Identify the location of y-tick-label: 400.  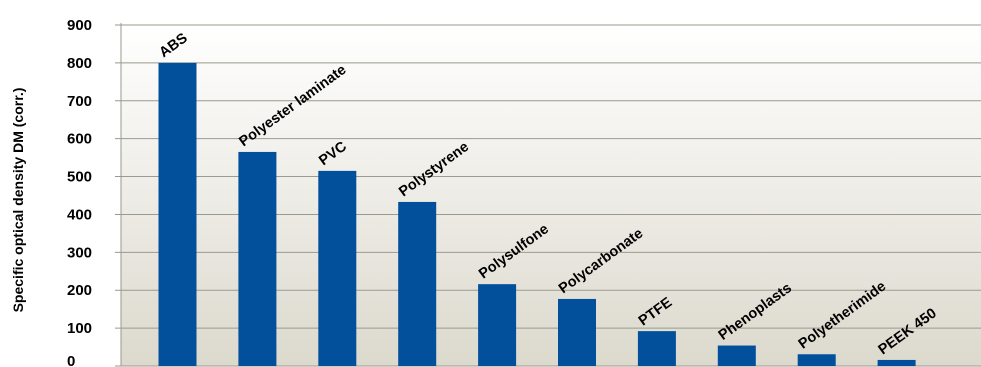
(79, 214).